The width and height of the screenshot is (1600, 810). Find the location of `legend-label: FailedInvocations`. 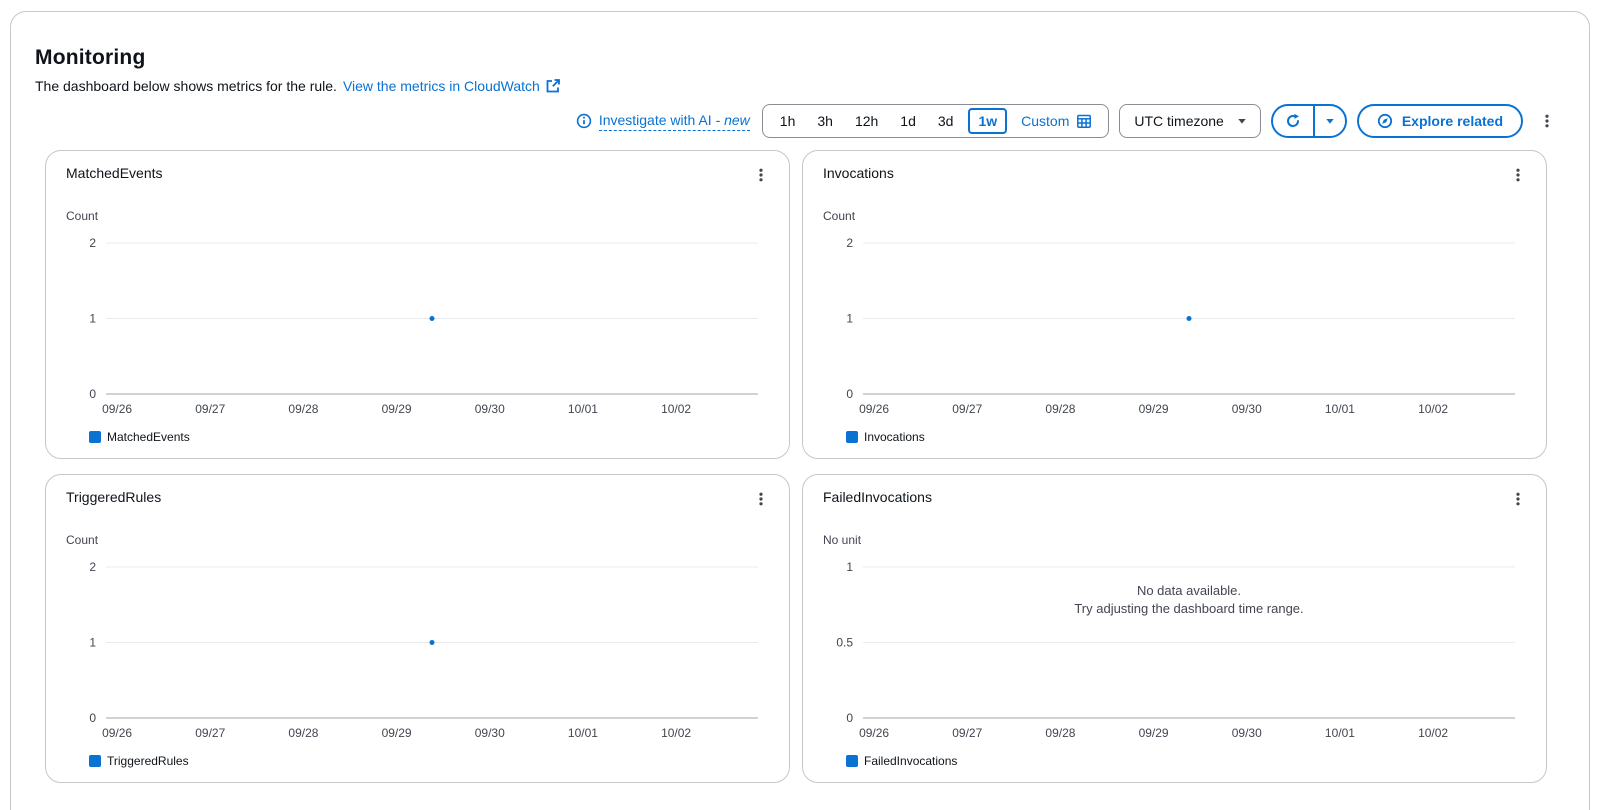

legend-label: FailedInvocations is located at coordinates (911, 760).